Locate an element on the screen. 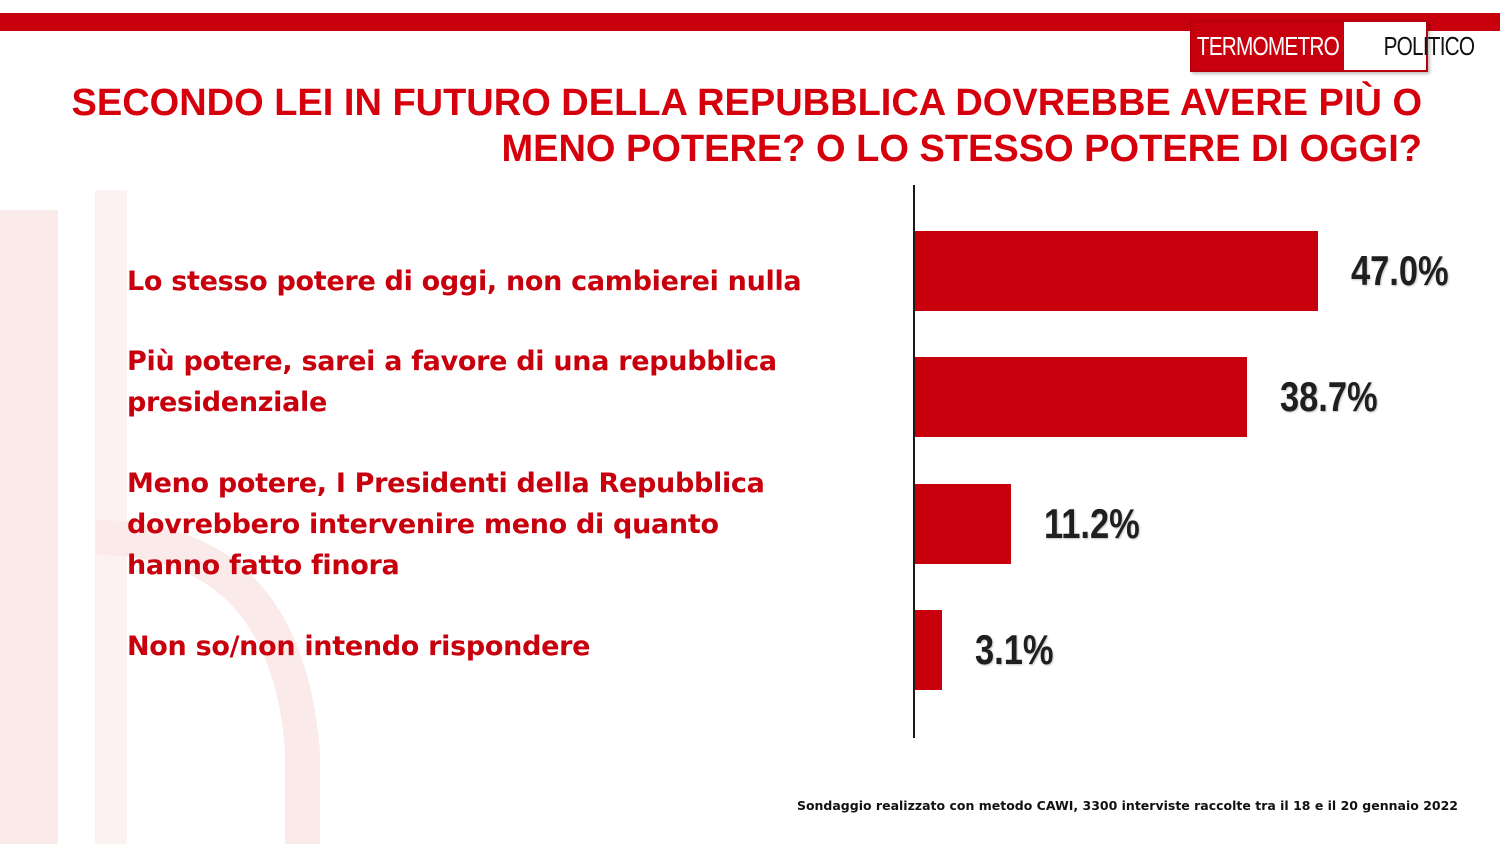 The width and height of the screenshot is (1500, 844). logo-part-termometro: TERMOMETRO is located at coordinates (1268, 46).